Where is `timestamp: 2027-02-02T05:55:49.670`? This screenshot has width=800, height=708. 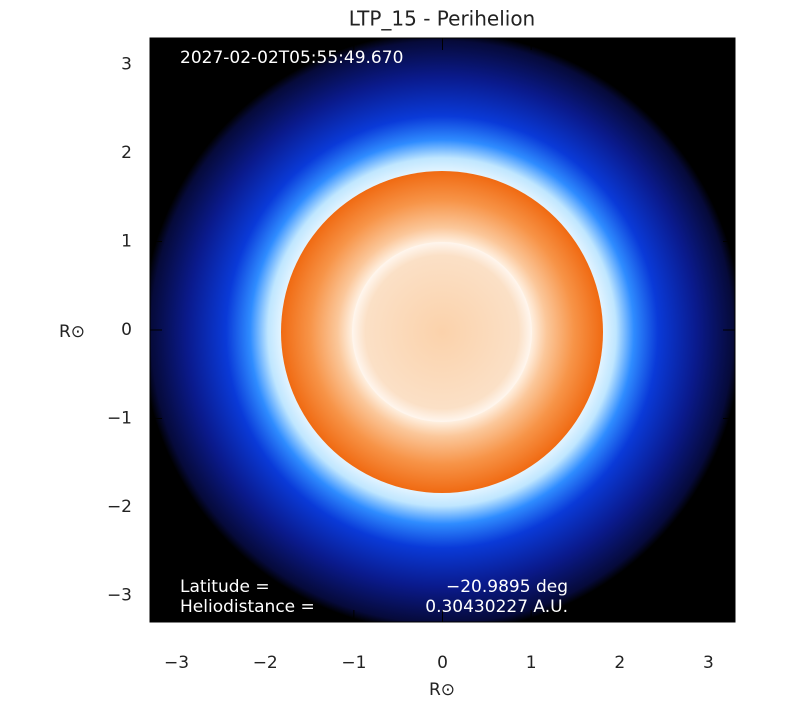 timestamp: 2027-02-02T05:55:49.670 is located at coordinates (291, 58).